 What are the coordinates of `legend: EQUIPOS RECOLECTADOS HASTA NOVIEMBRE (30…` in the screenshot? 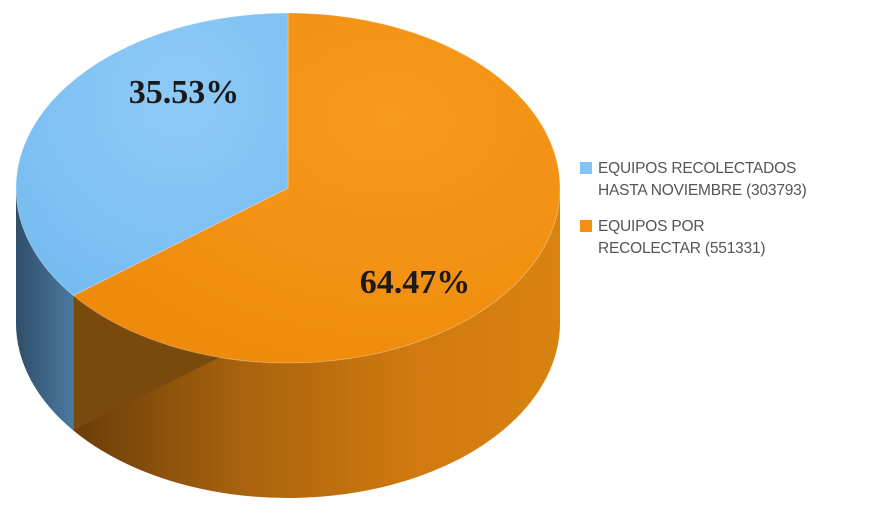 It's located at (727, 216).